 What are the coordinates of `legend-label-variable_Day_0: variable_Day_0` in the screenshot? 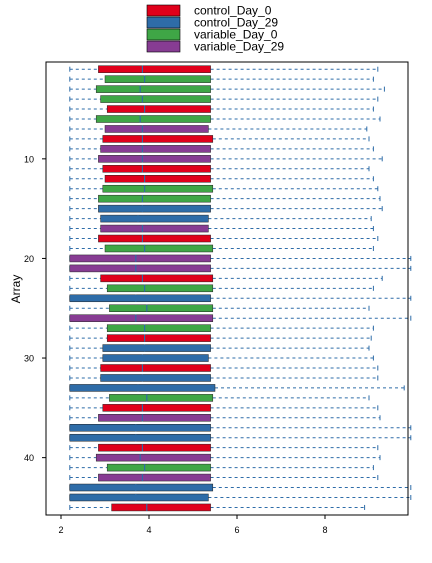 It's located at (236, 35).